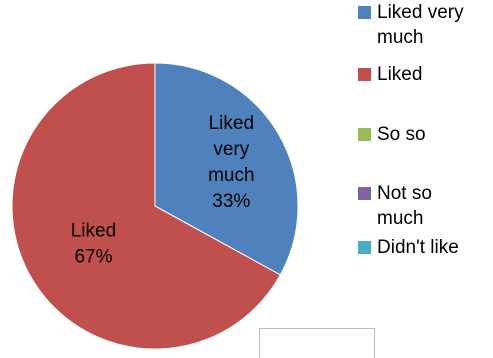 The height and width of the screenshot is (358, 493). Describe the element at coordinates (364, 74) in the screenshot. I see `legend-swatch-liked` at that location.